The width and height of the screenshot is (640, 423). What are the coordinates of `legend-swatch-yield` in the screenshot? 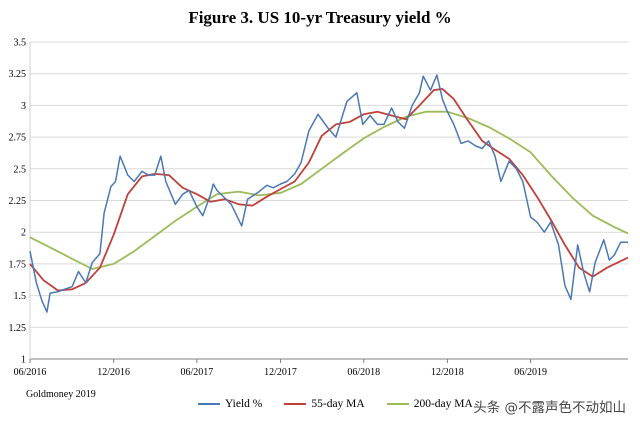 It's located at (209, 404).